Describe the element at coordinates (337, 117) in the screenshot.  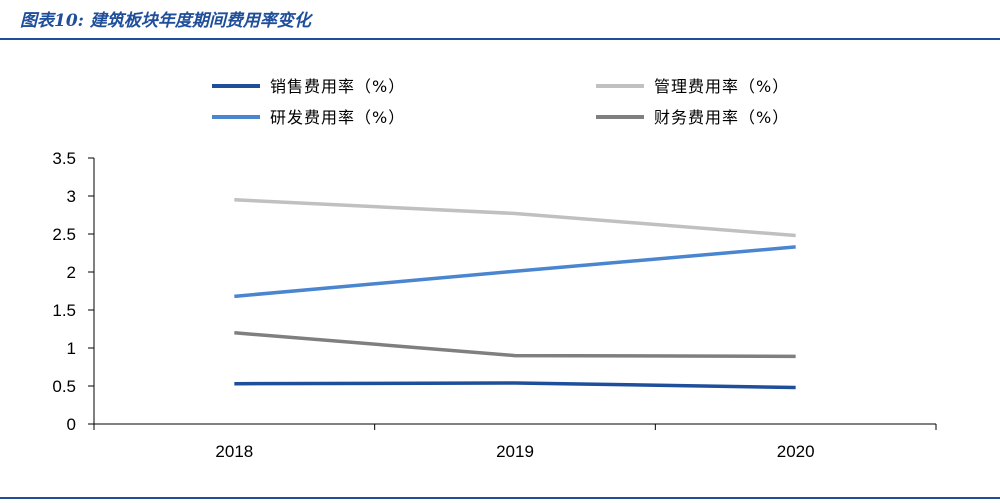
I see `legend-label: 研发费用率（%）` at that location.